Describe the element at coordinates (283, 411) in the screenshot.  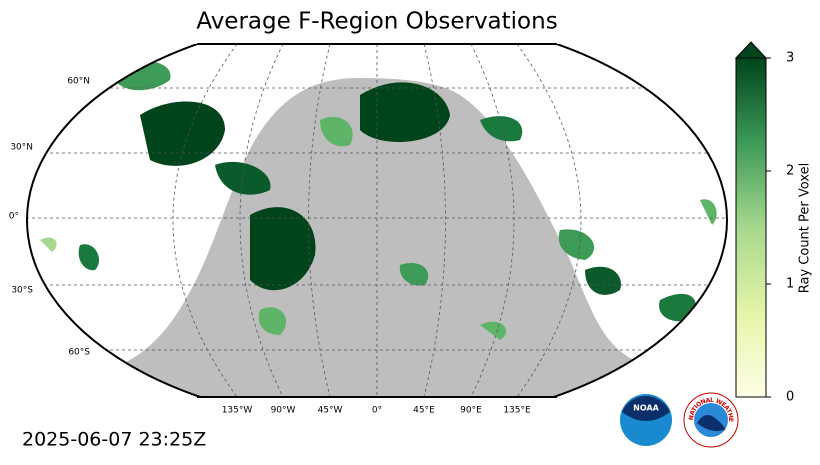
I see `lon-label: 90°W` at that location.